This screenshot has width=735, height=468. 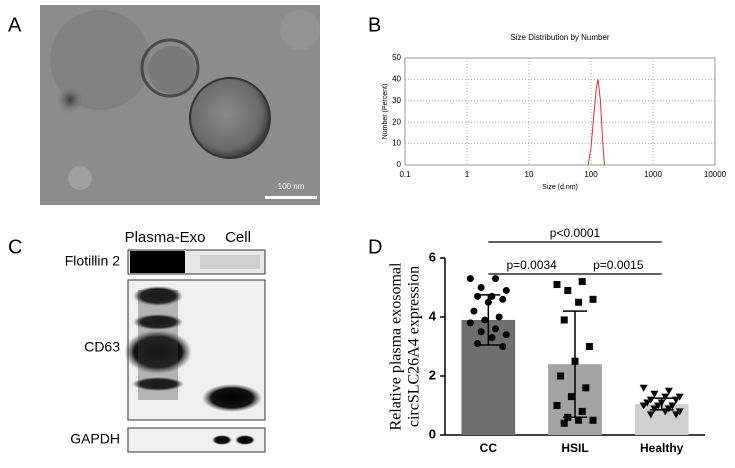 I want to click on y-tick-label: 40, so click(x=396, y=79).